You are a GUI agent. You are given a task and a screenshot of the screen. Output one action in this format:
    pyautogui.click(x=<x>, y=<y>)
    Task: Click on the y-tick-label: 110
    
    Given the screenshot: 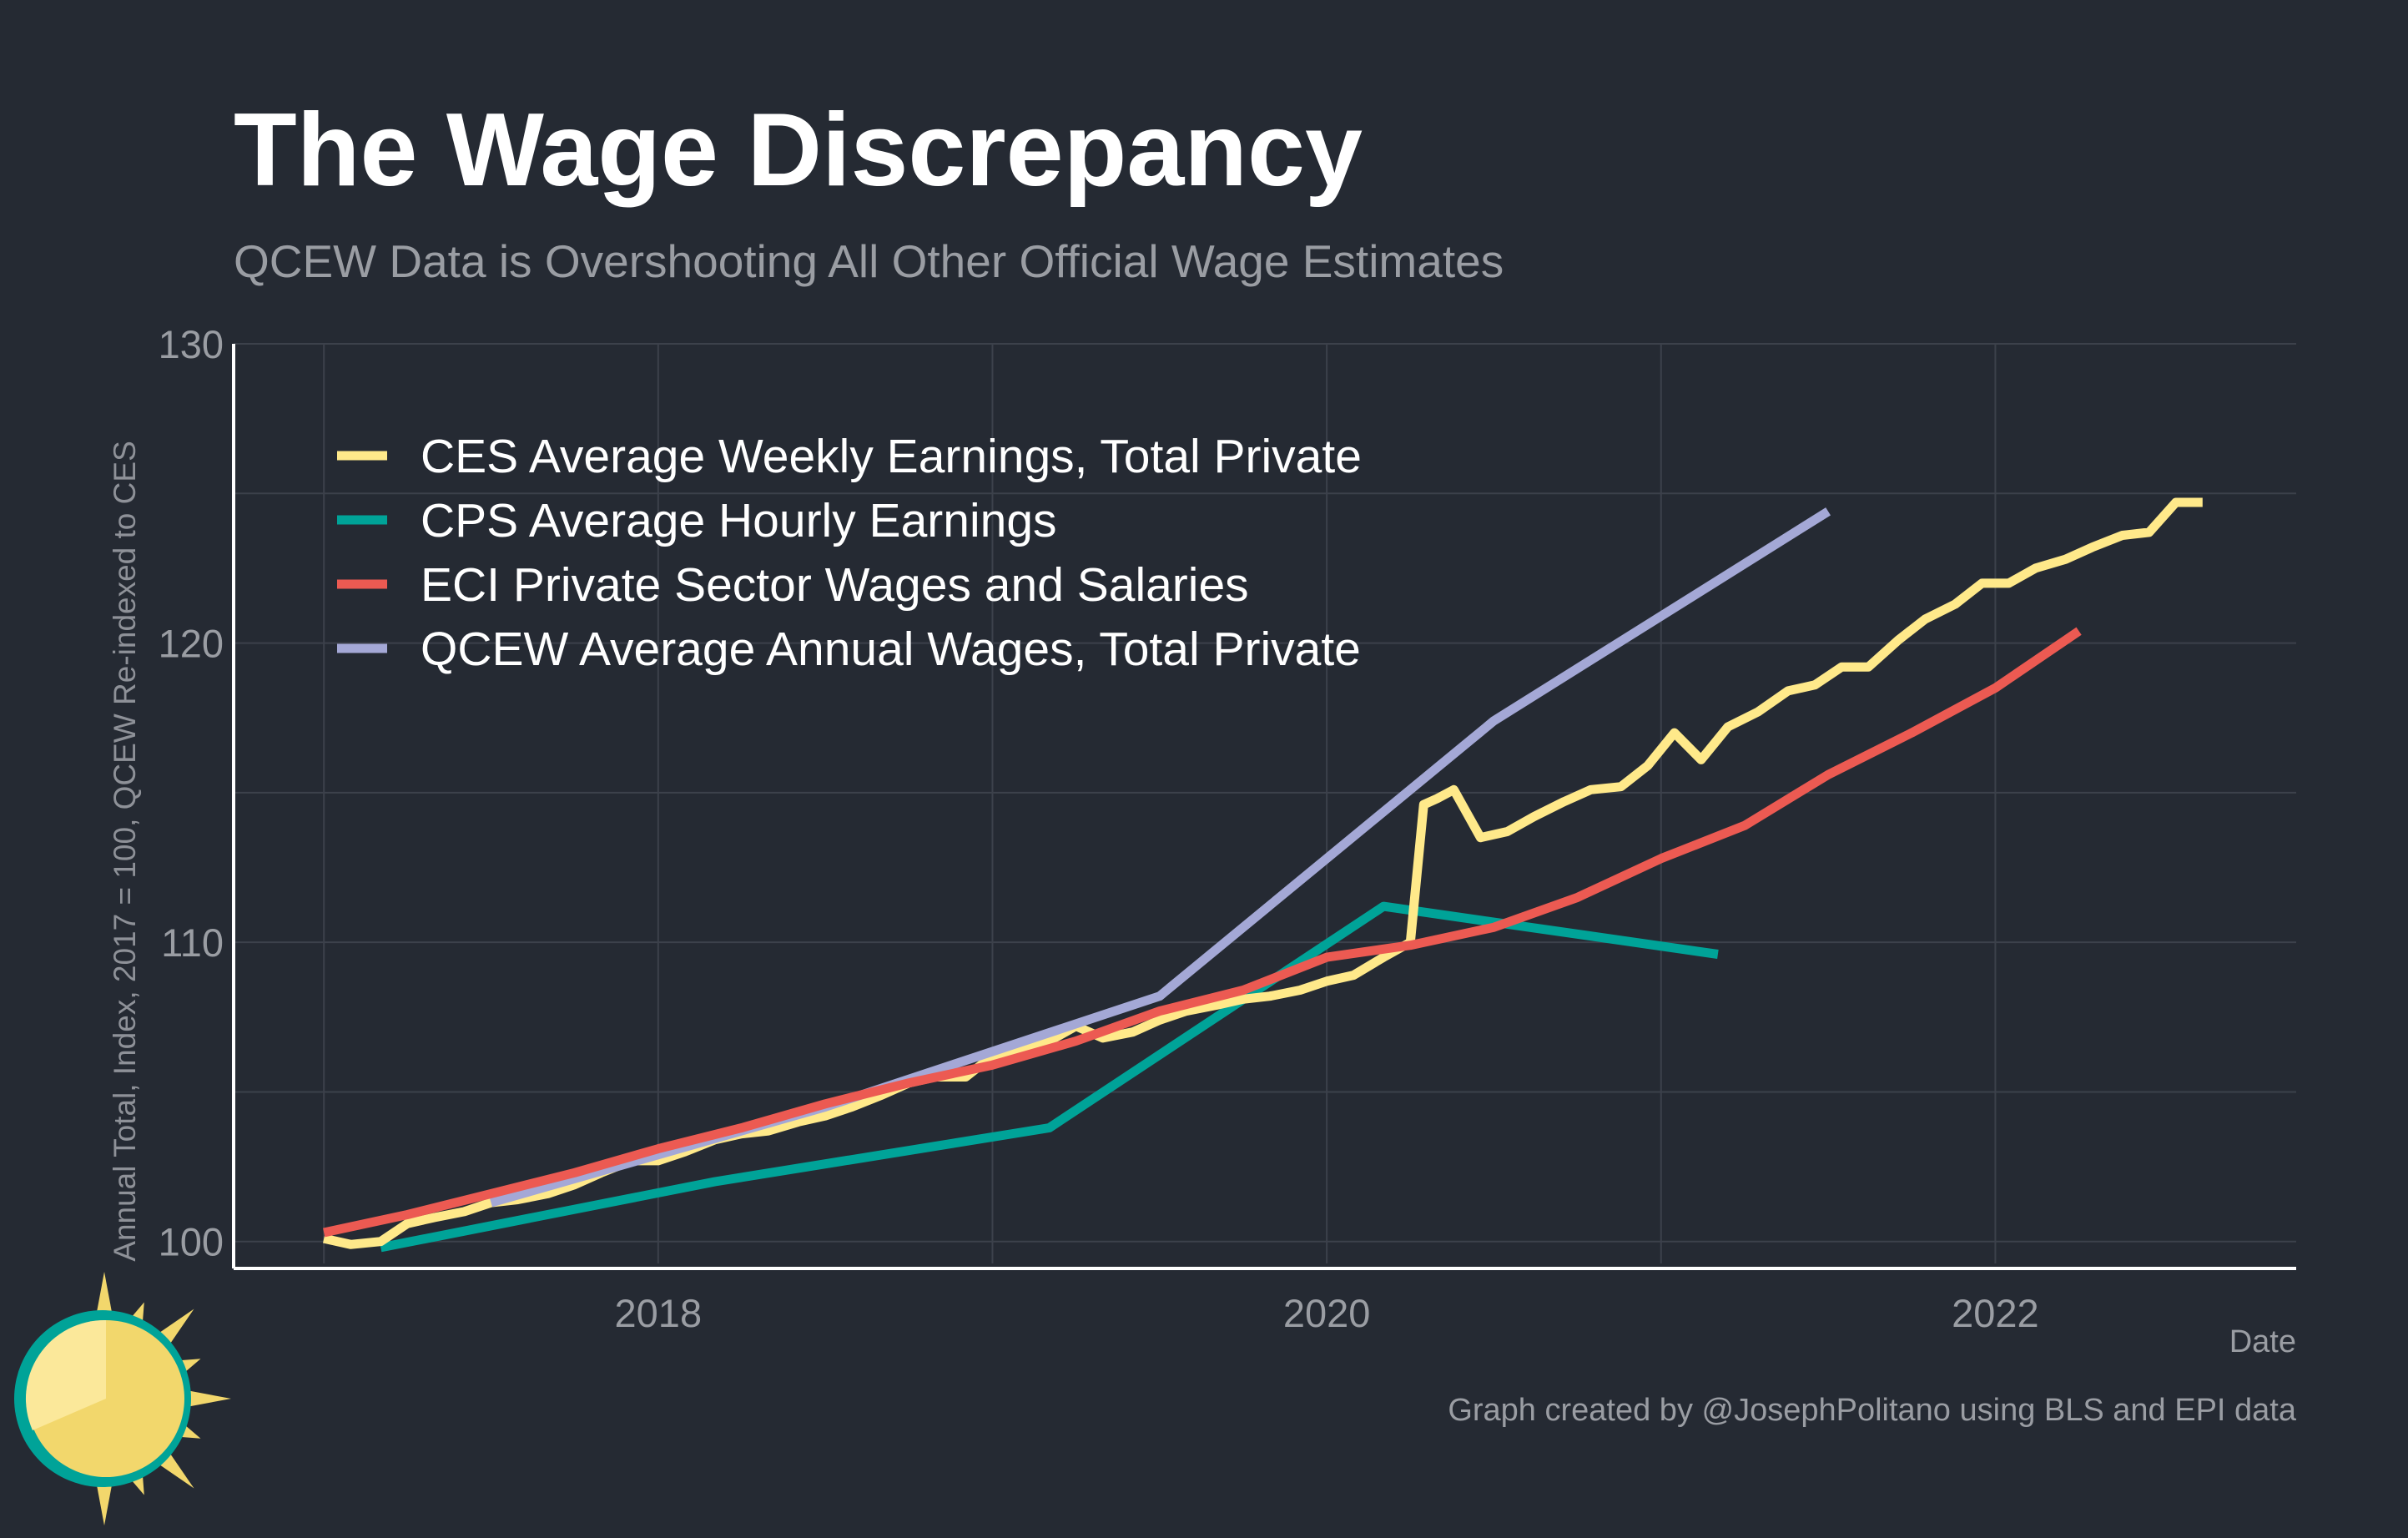 What is the action you would take?
    pyautogui.click(x=192, y=942)
    